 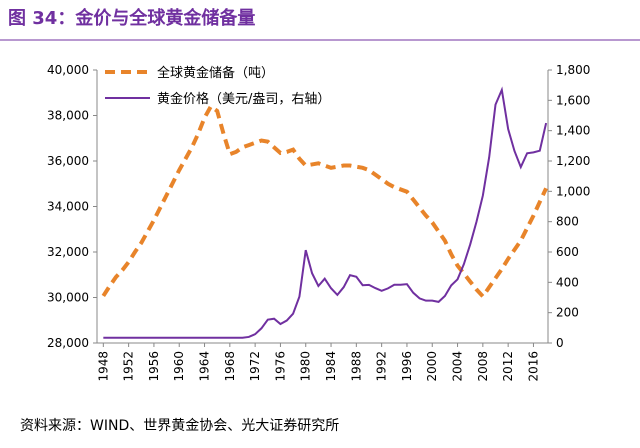 I want to click on x-tick-label: 1968, so click(x=230, y=366).